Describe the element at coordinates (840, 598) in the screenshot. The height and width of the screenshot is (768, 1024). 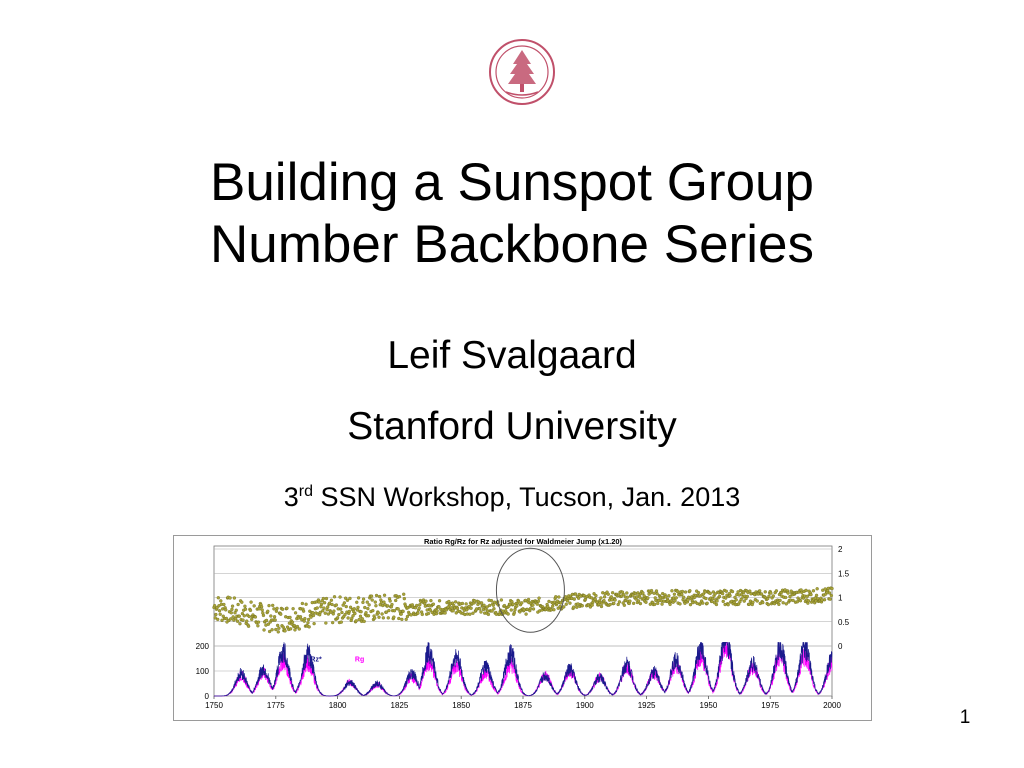
I see `right-tick-label: 1` at that location.